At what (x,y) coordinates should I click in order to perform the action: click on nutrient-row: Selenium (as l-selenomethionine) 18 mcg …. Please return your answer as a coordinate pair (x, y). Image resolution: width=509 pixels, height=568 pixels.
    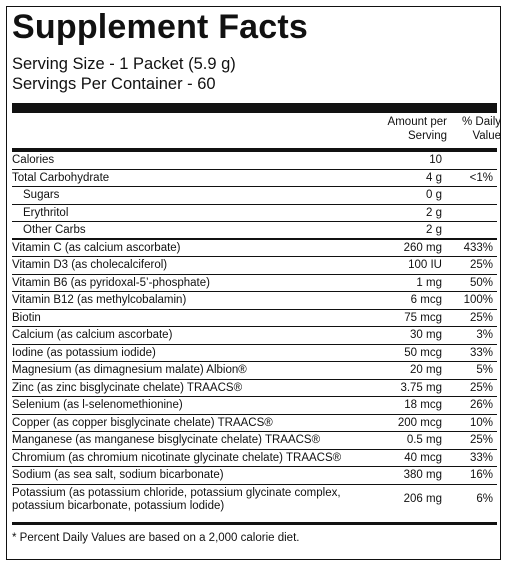
    Looking at the image, I should click on (254, 406).